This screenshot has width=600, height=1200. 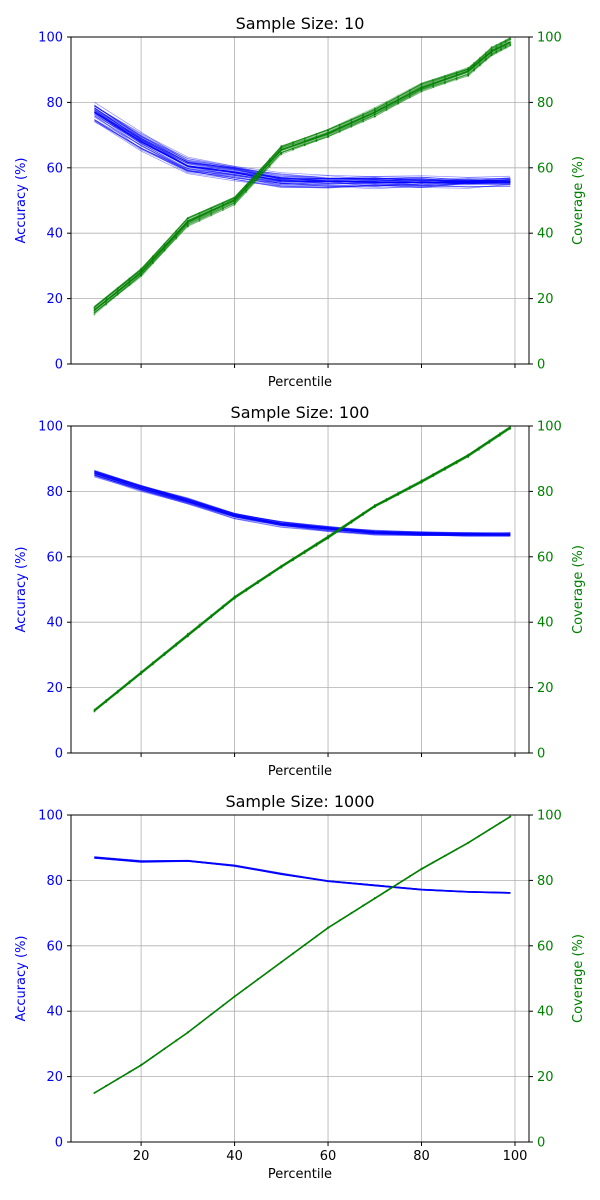 I want to click on y-right-tick-label: 20, so click(x=545, y=299).